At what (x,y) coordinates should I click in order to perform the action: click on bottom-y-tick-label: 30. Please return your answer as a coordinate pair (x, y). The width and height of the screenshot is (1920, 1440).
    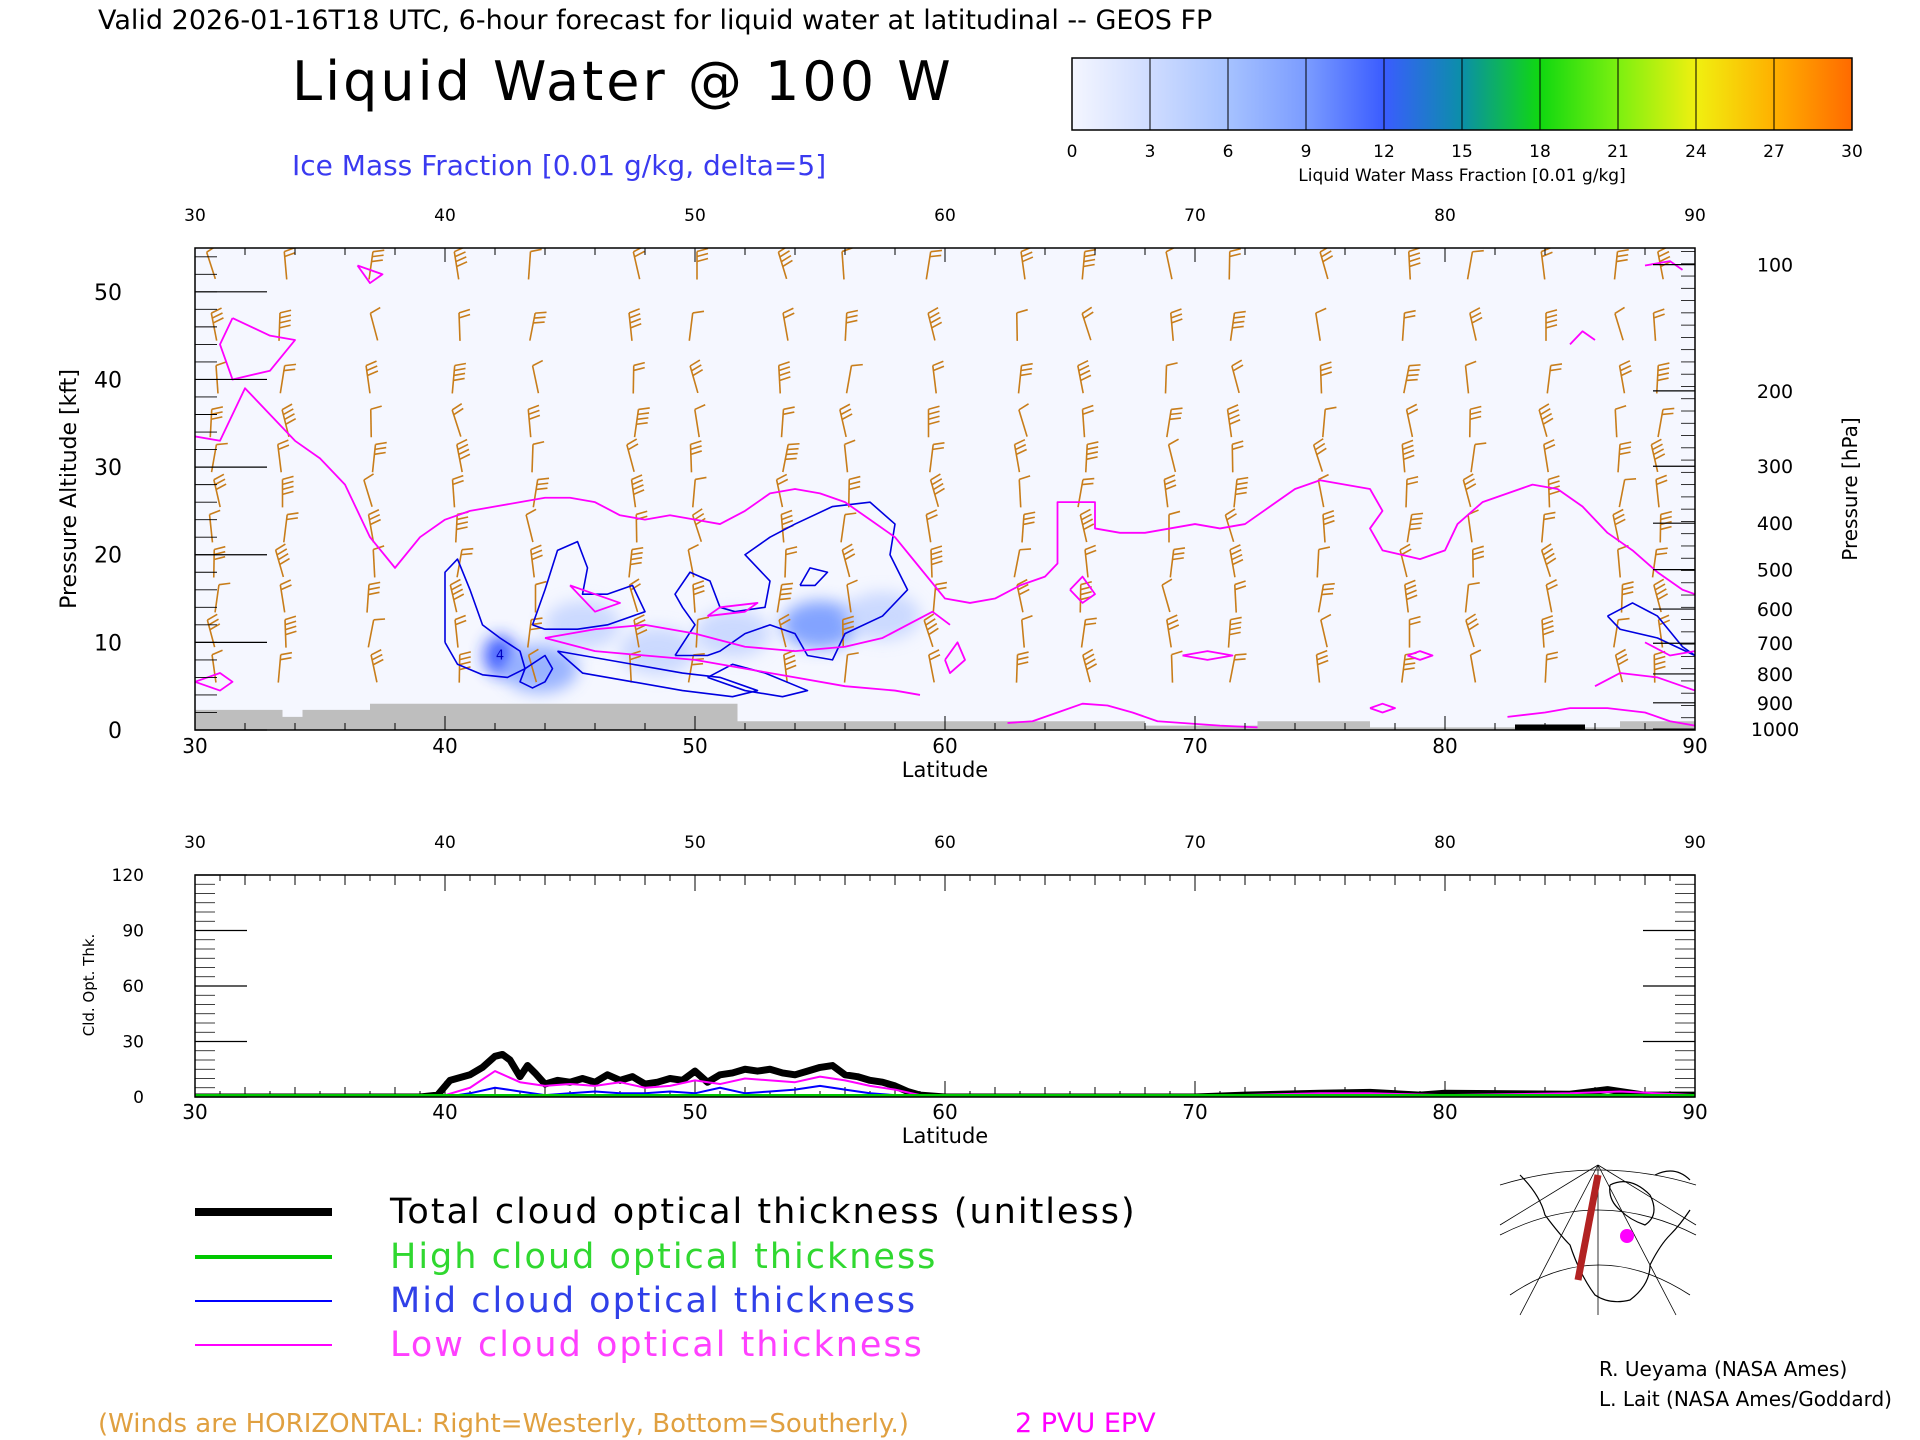
    Looking at the image, I should click on (133, 1043).